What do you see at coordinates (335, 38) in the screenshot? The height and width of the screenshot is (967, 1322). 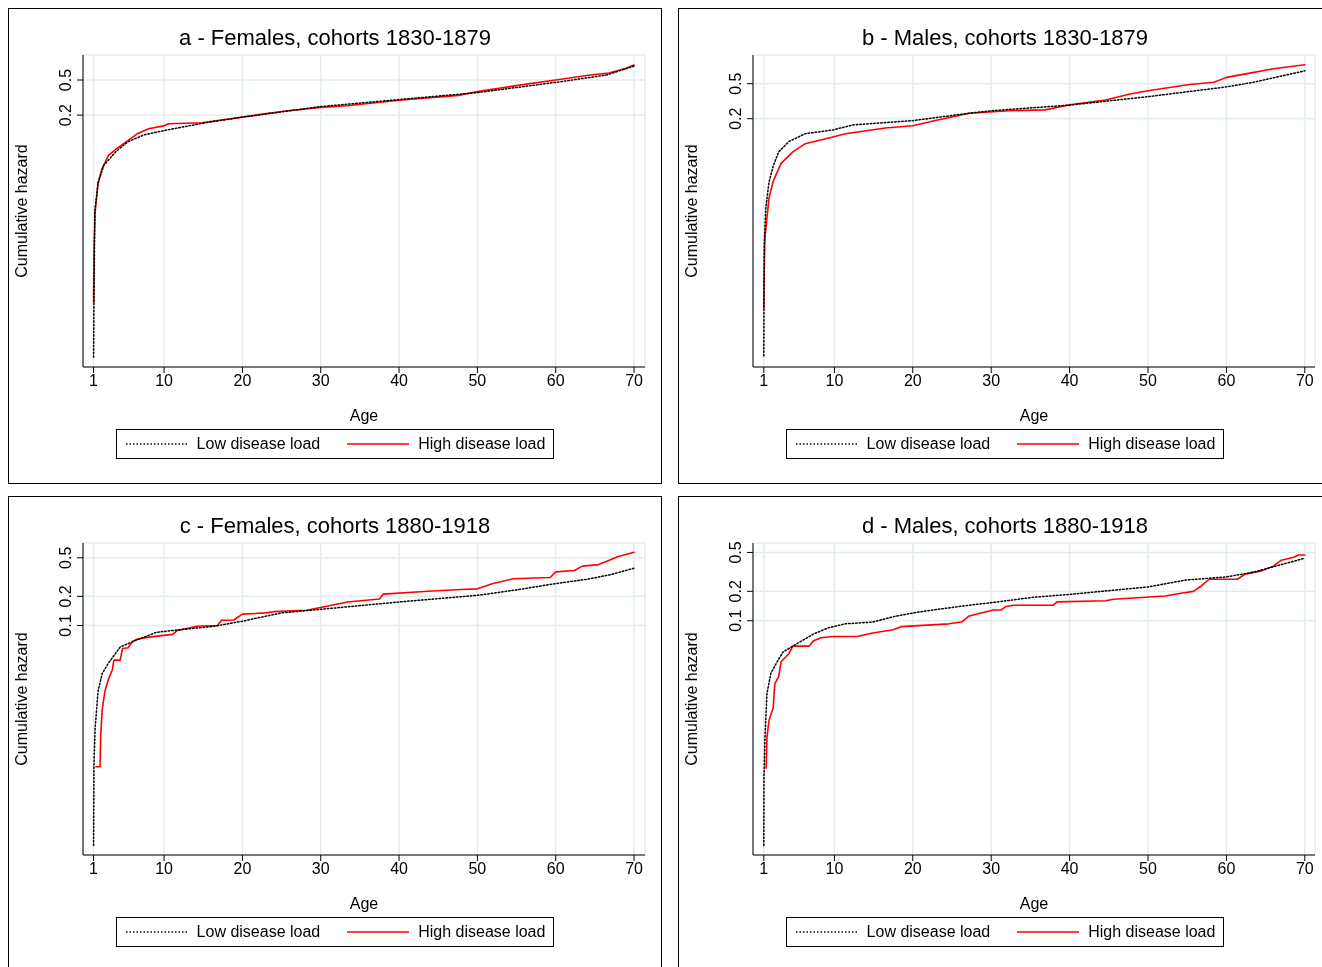 I see `chart-title: a - Females, cohorts 1830-1879` at bounding box center [335, 38].